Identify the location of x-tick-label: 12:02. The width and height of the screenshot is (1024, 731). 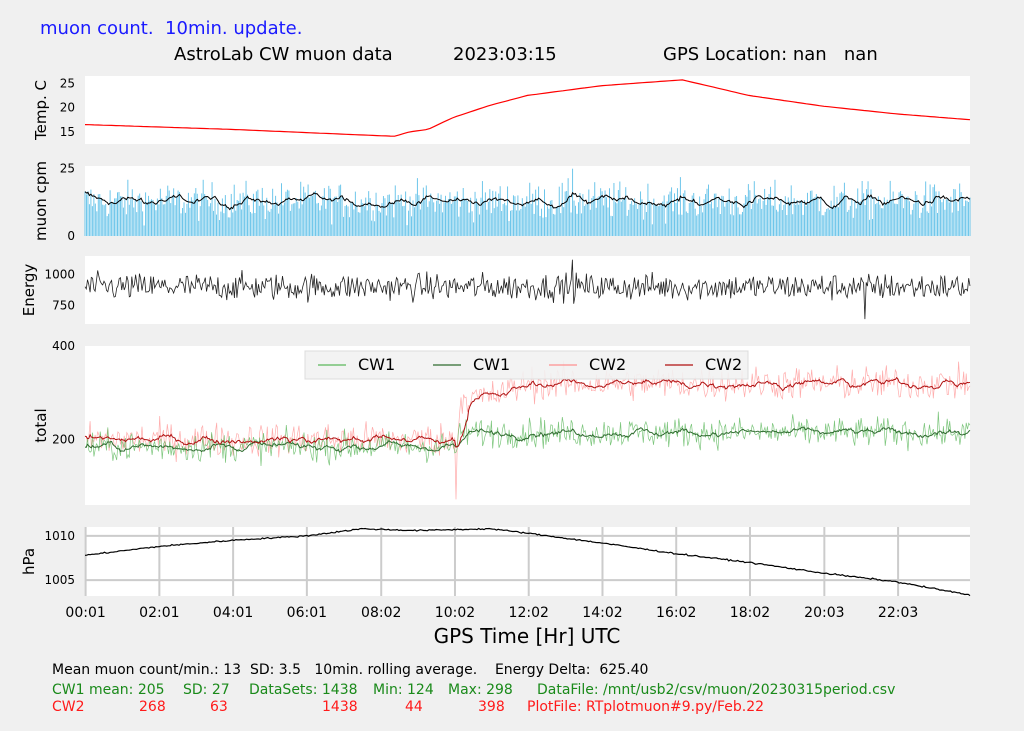
(529, 613).